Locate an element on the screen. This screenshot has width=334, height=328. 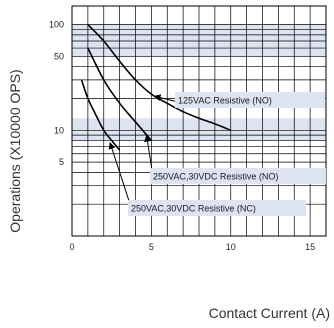
label-250vac-no-arrow is located at coordinates (148, 152).